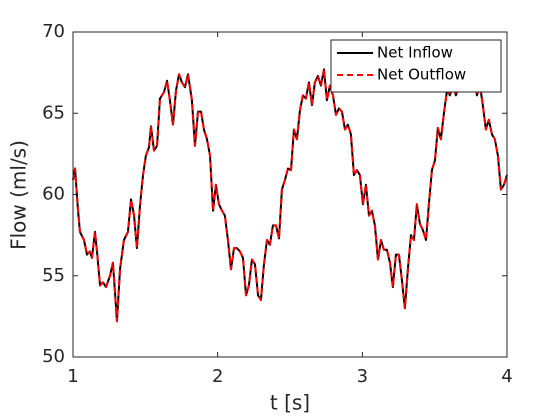  What do you see at coordinates (415, 53) in the screenshot?
I see `legend-label: Net Inflow` at bounding box center [415, 53].